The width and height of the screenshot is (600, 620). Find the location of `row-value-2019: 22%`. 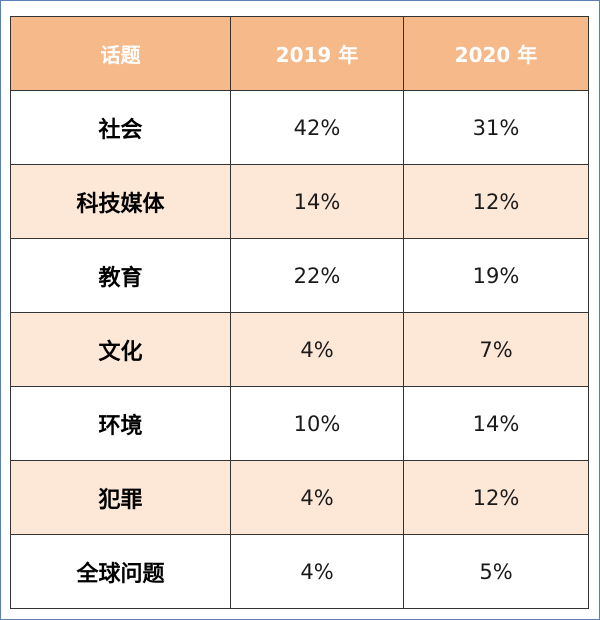

row-value-2019: 22% is located at coordinates (317, 275).